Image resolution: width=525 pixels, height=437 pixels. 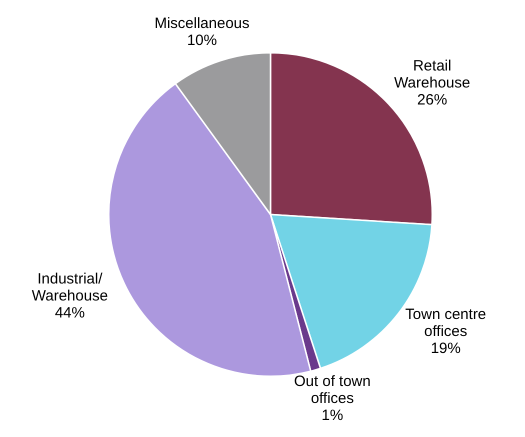 What do you see at coordinates (70, 287) in the screenshot?
I see `slice-label: Industrial/ Warehouse` at bounding box center [70, 287].